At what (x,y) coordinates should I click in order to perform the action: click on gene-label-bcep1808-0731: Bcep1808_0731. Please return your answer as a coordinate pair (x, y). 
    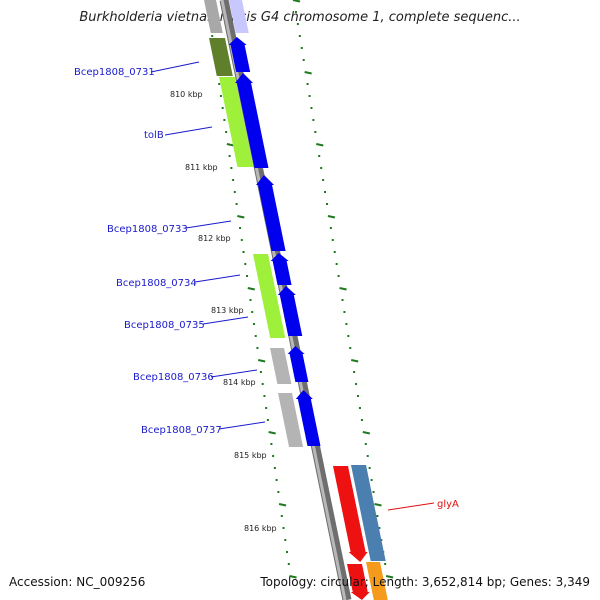
    Looking at the image, I should click on (114, 72).